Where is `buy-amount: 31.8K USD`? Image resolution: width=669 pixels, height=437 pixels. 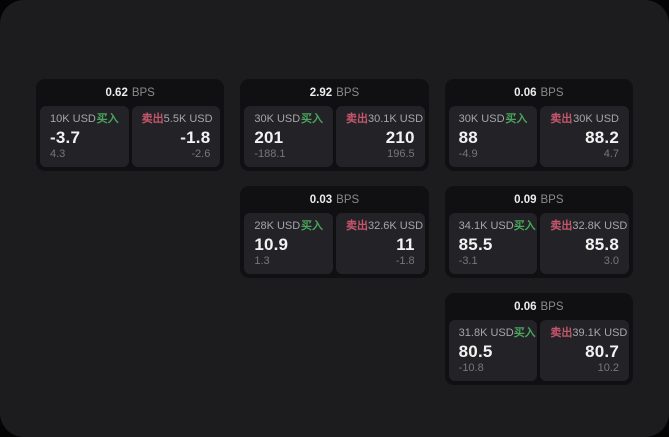
buy-amount: 31.8K USD is located at coordinates (486, 333).